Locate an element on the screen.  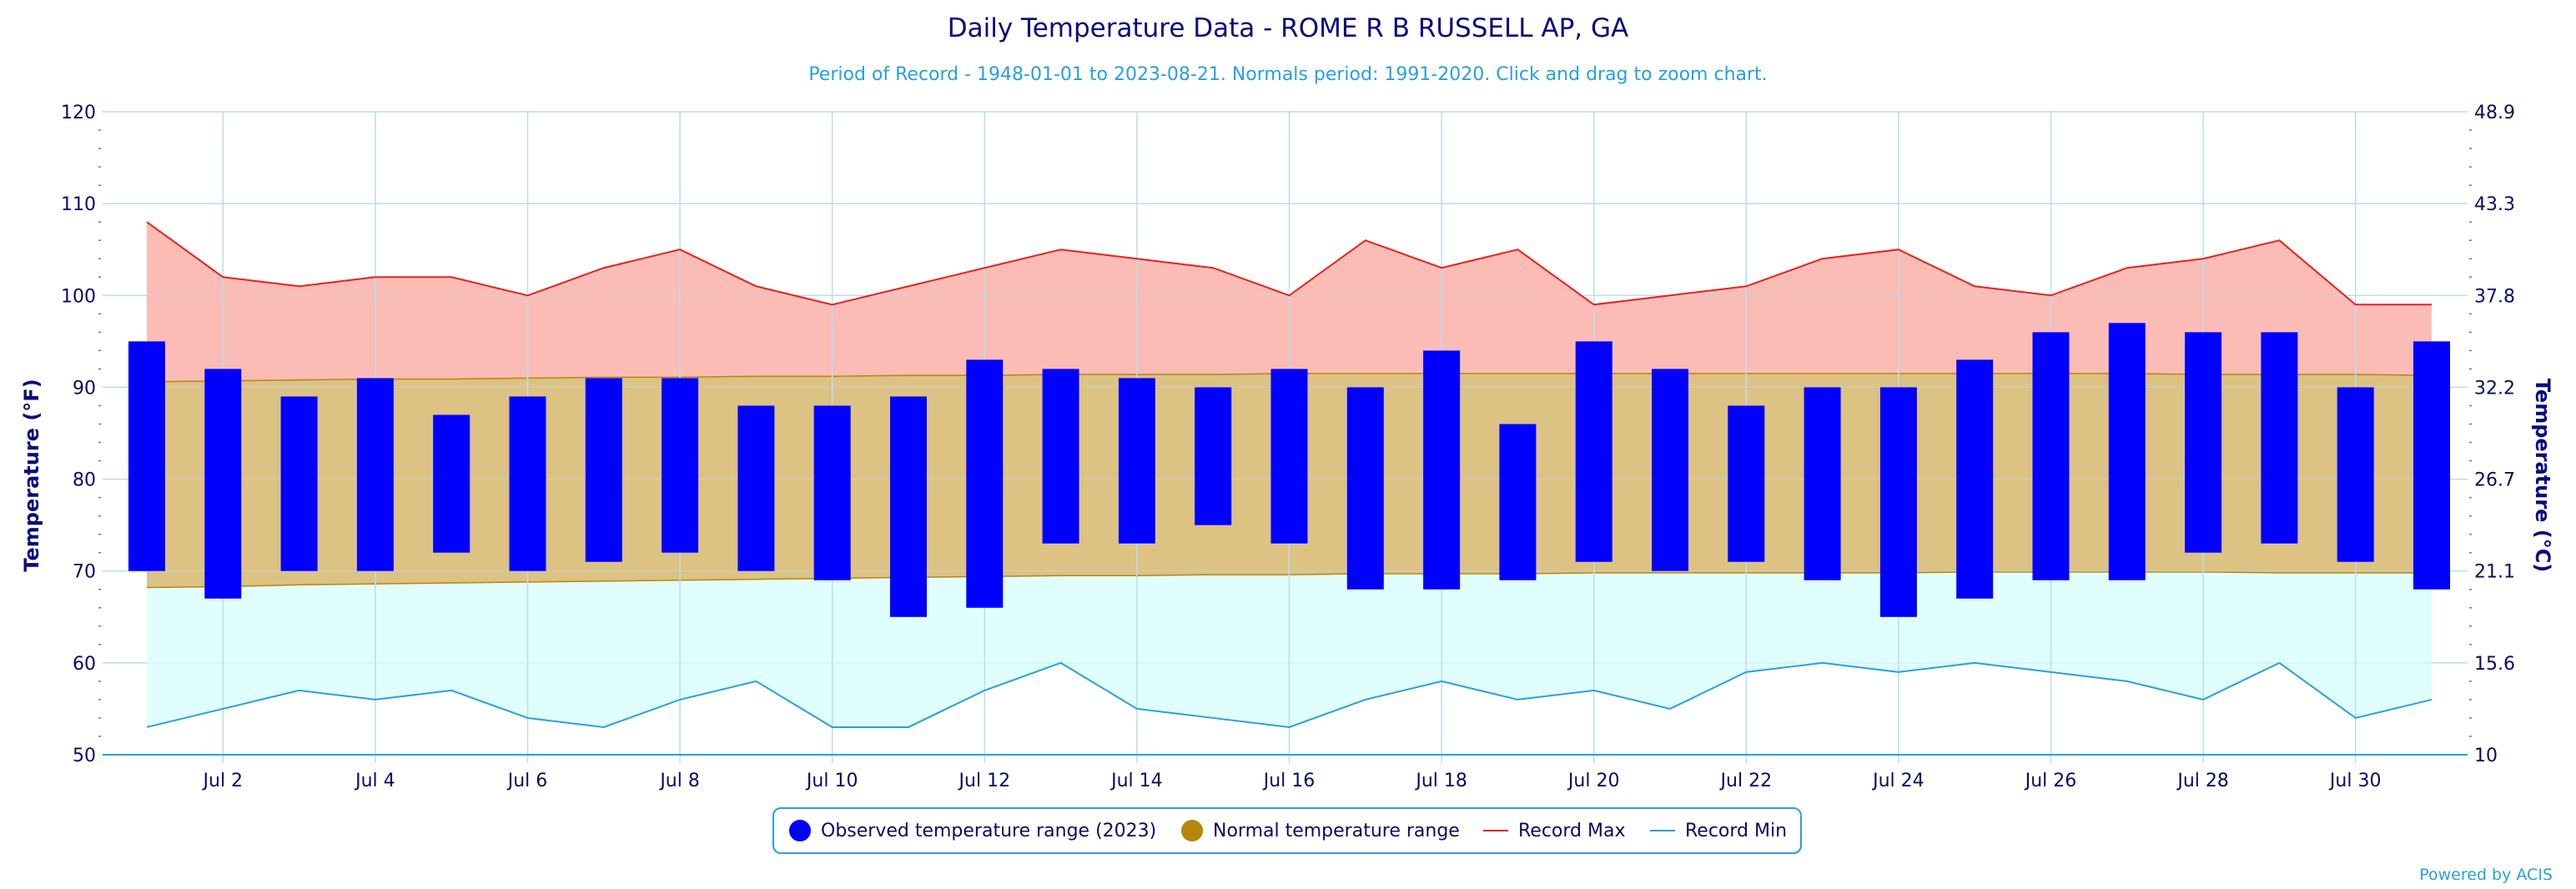
x-tick-label: Jul 6 is located at coordinates (527, 781).